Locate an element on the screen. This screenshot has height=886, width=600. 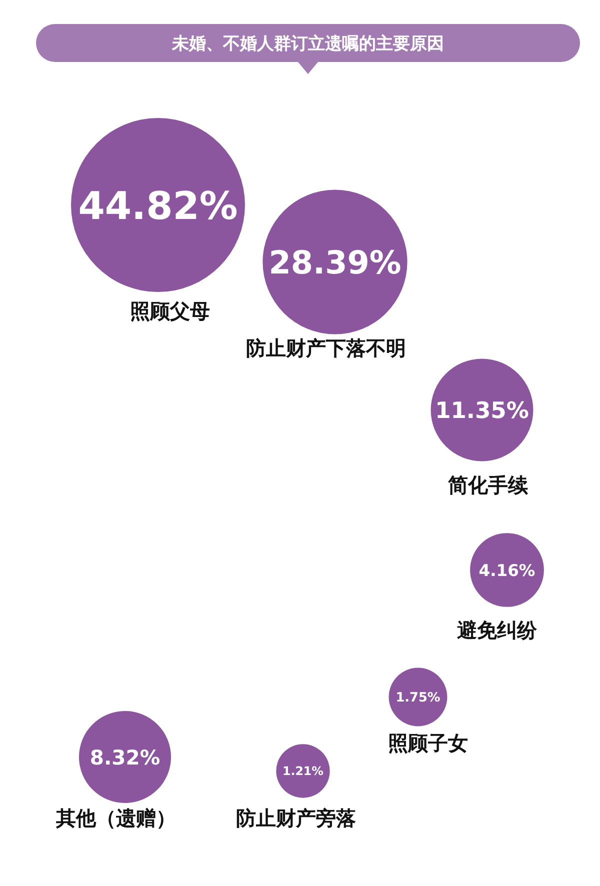
text: 未婚、不婚人群订立遗嘱的主要原因 is located at coordinates (307, 44).